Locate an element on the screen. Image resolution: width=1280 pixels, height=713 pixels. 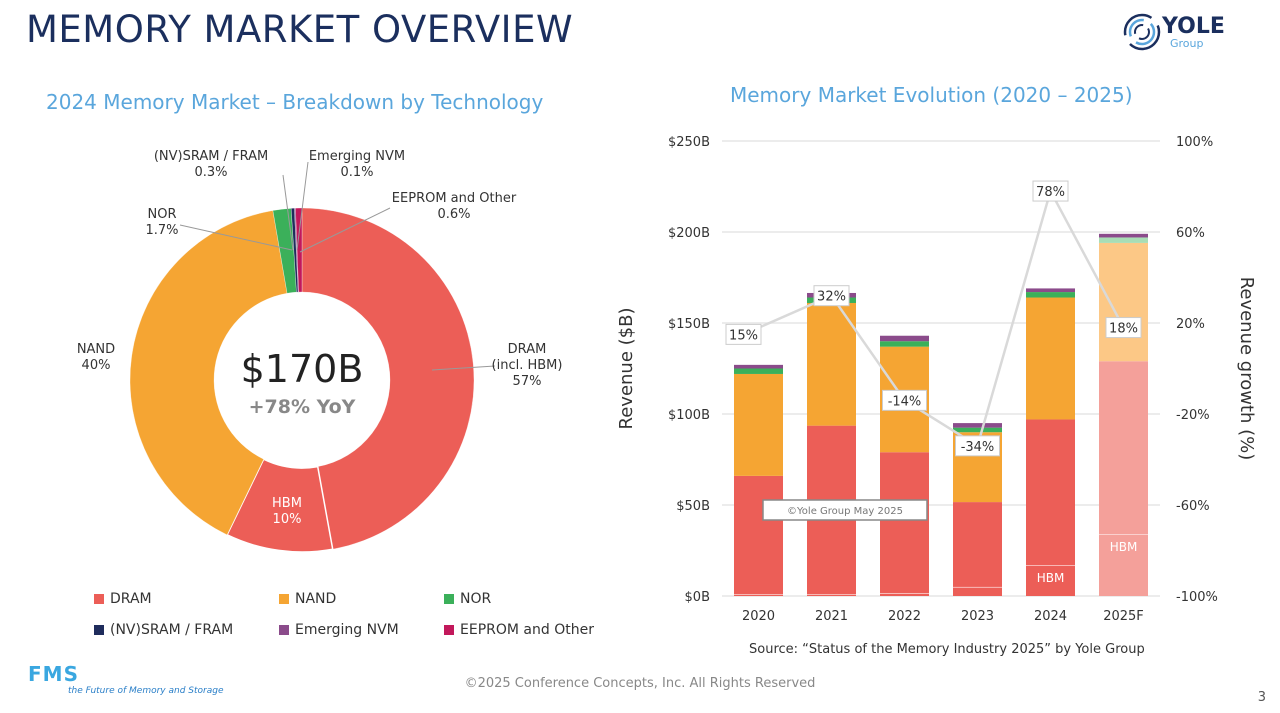
growth-label: 15% is located at coordinates (743, 335).